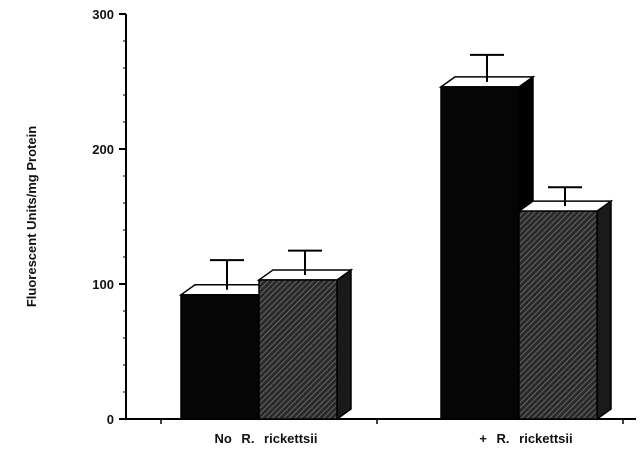 The height and width of the screenshot is (451, 642). Describe the element at coordinates (103, 14) in the screenshot. I see `y-tick-label: 300` at that location.